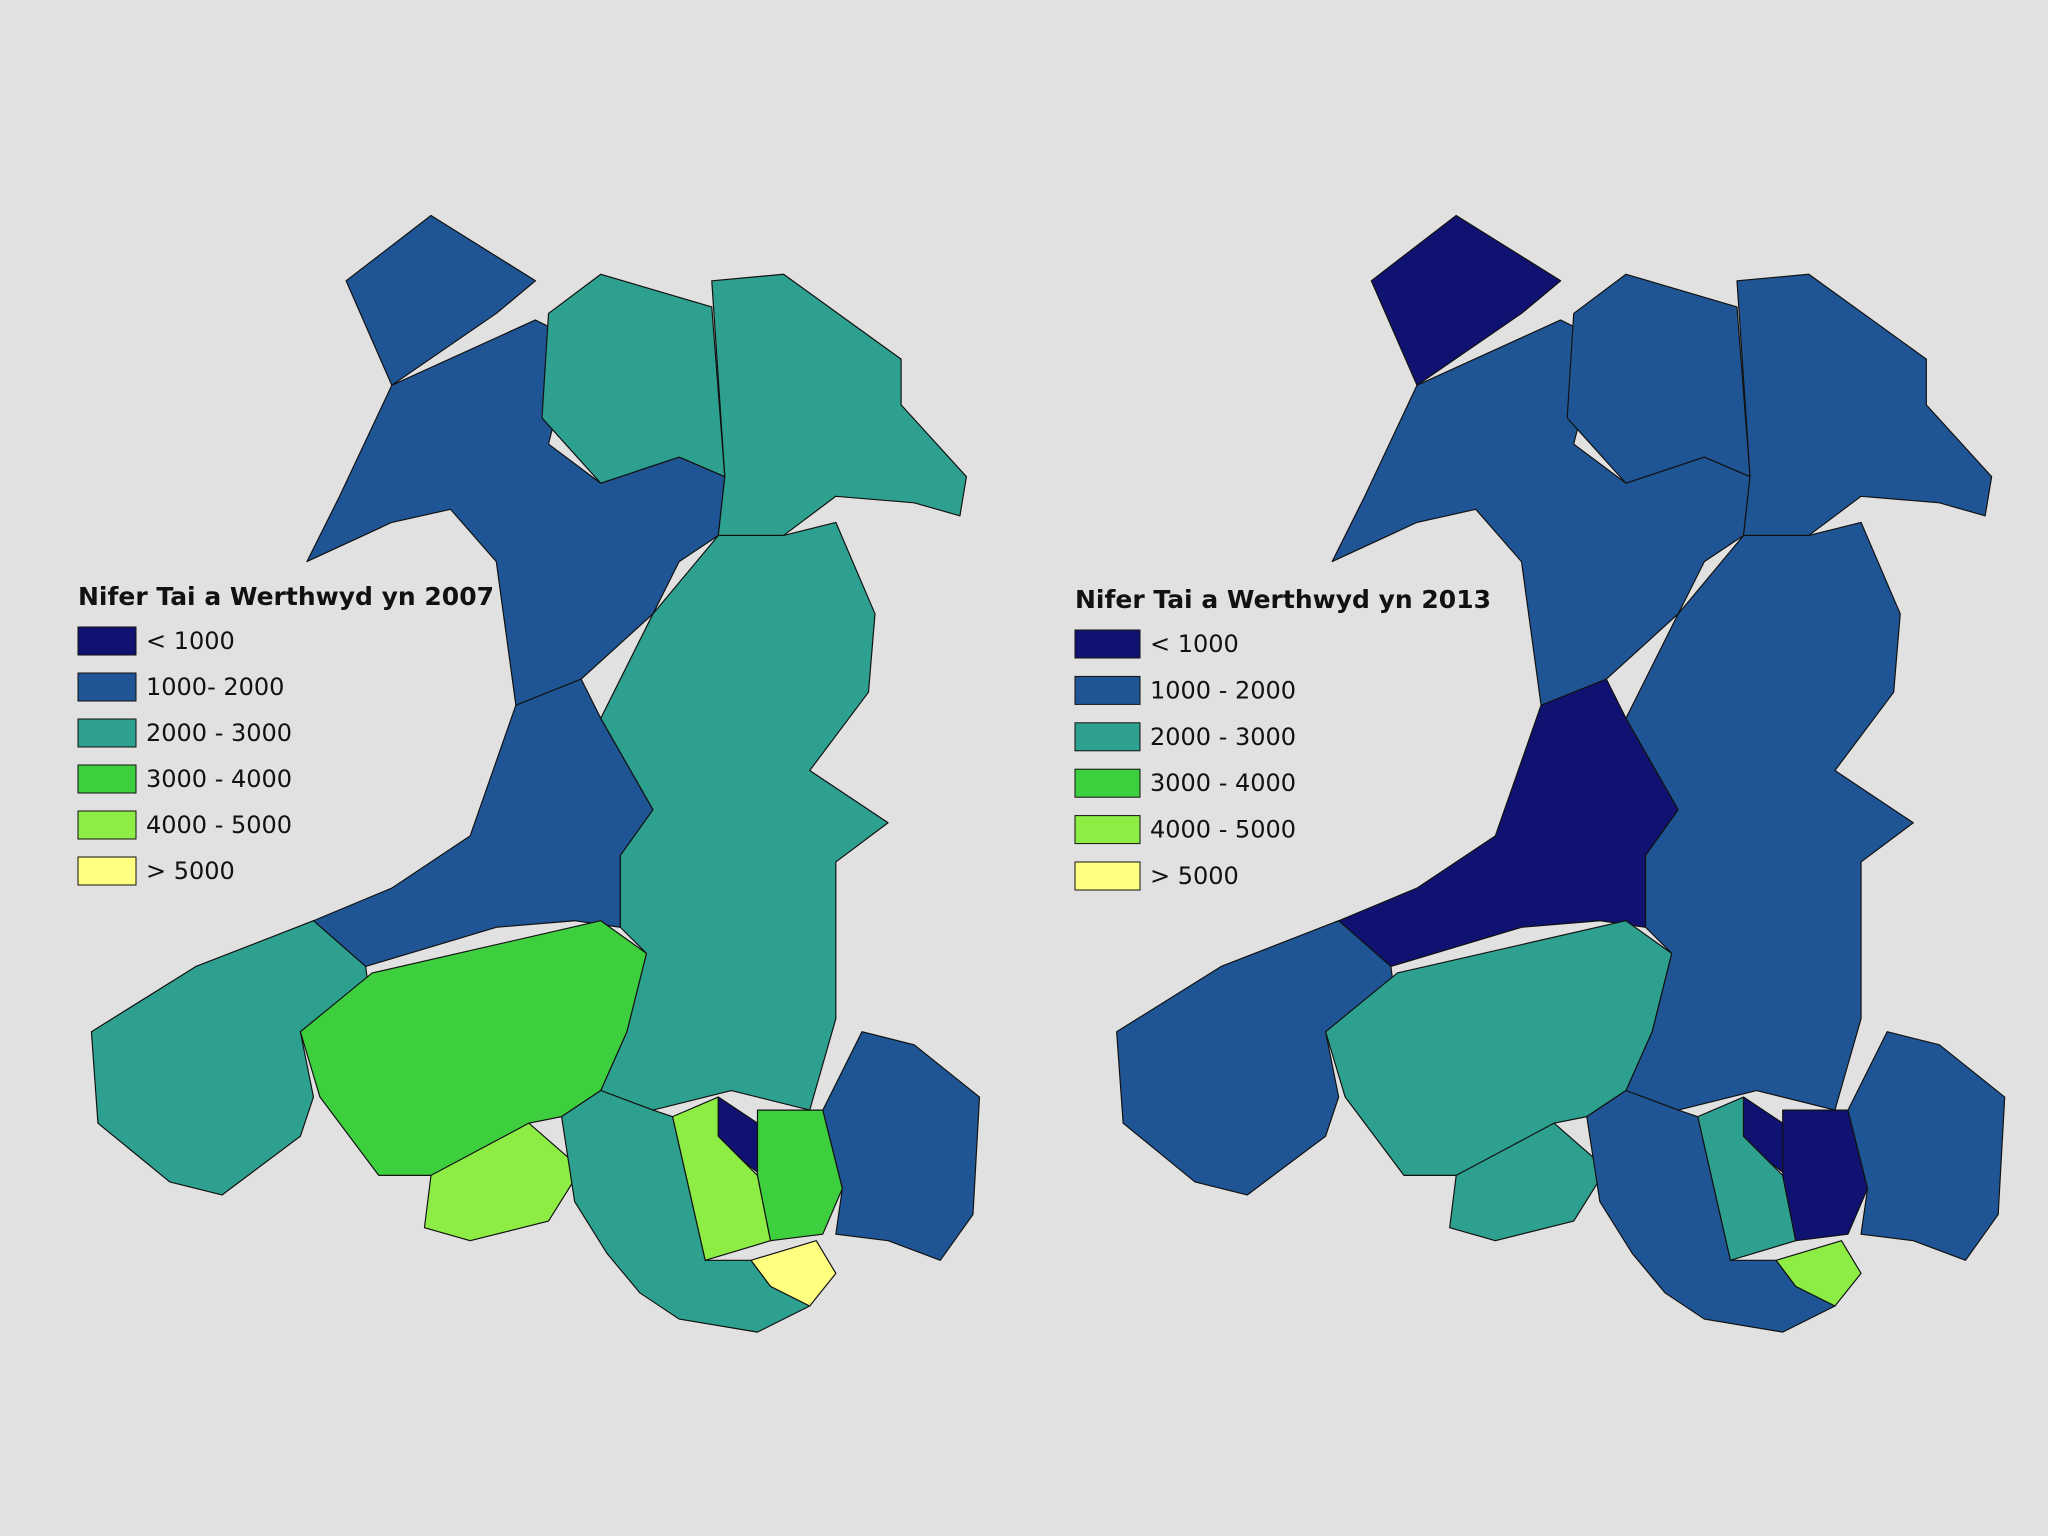 Image resolution: width=2048 pixels, height=1536 pixels. What do you see at coordinates (1223, 690) in the screenshot?
I see `legend-label: 1000 - 2000` at bounding box center [1223, 690].